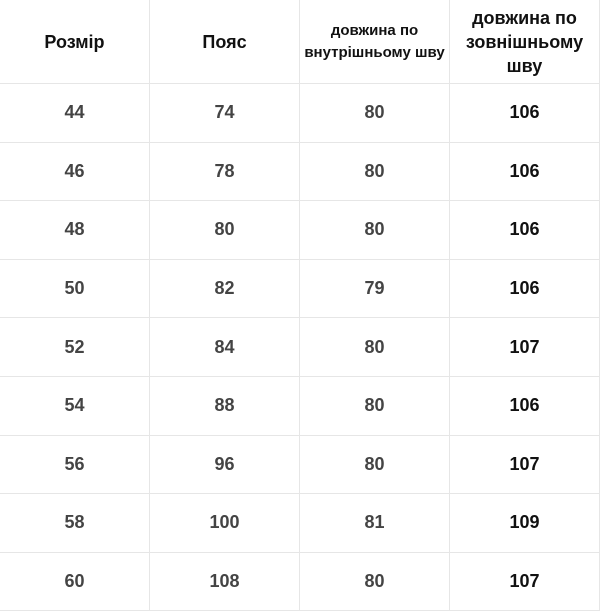 This screenshot has width=600, height=611. I want to click on waist-cell: 80, so click(224, 230).